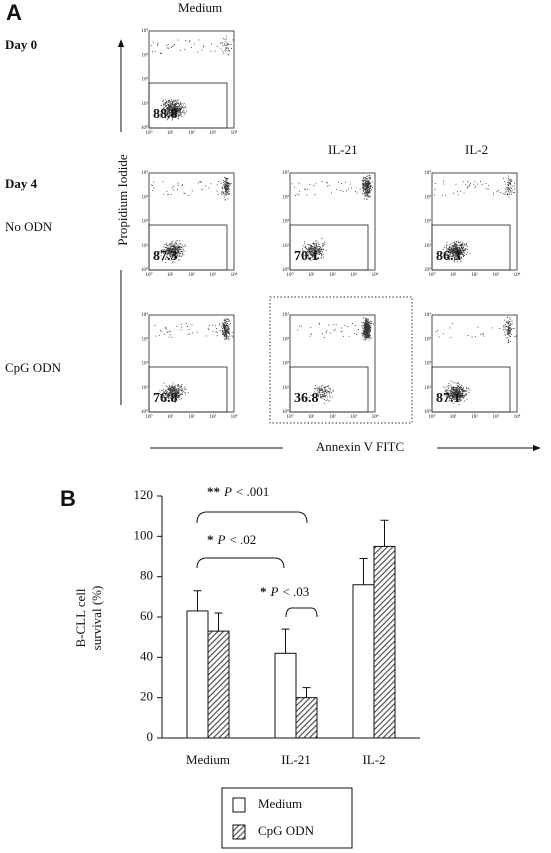 Image resolution: width=551 pixels, height=853 pixels. What do you see at coordinates (384, 642) in the screenshot?
I see `bar` at bounding box center [384, 642].